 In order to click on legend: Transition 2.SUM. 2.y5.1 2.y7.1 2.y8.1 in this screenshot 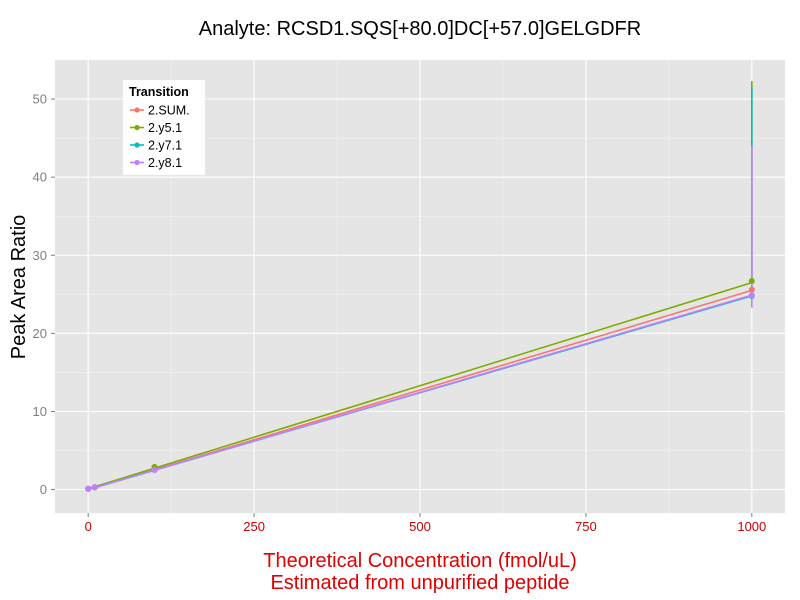, I will do `click(164, 127)`.